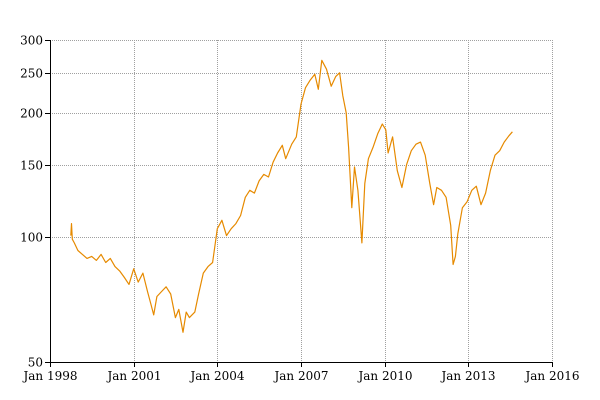  What do you see at coordinates (216, 376) in the screenshot?
I see `x-tick-label: Jan 2004` at bounding box center [216, 376].